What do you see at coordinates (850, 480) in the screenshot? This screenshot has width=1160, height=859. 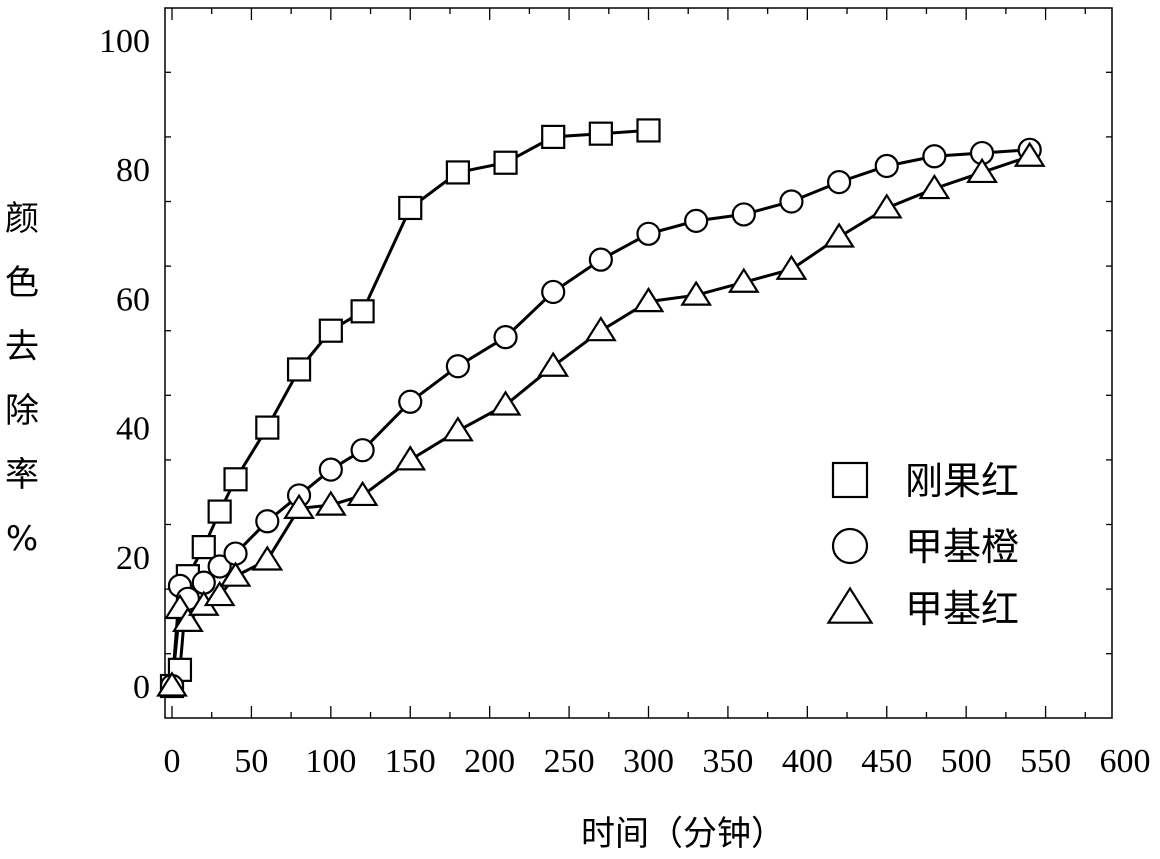 I see `legend-marker-square` at bounding box center [850, 480].